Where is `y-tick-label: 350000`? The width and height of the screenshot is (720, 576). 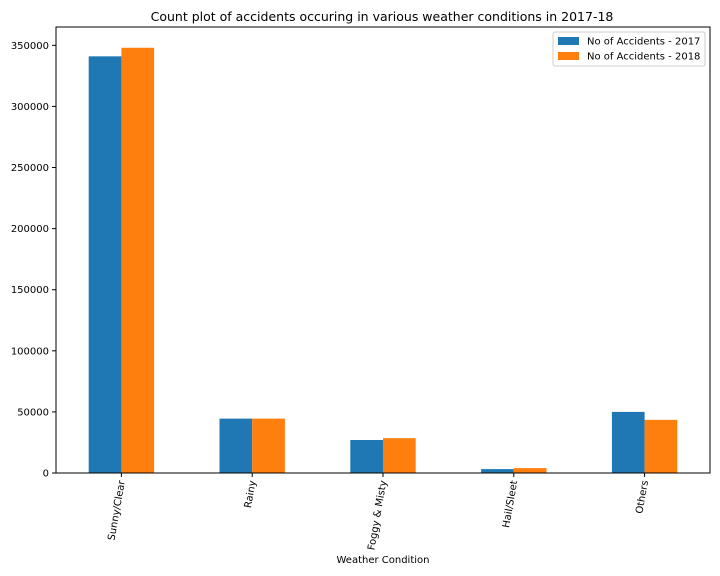 y-tick-label: 350000 is located at coordinates (30, 46).